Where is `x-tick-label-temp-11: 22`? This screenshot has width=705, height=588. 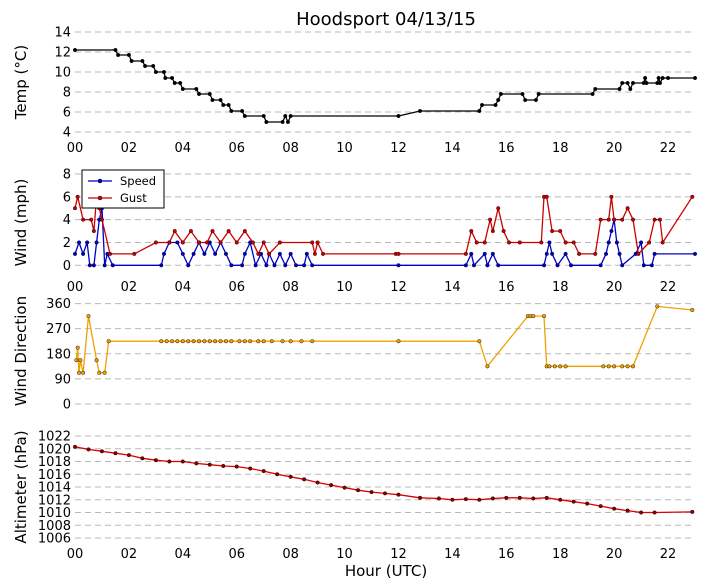 x-tick-label-temp-11: 22 is located at coordinates (668, 148).